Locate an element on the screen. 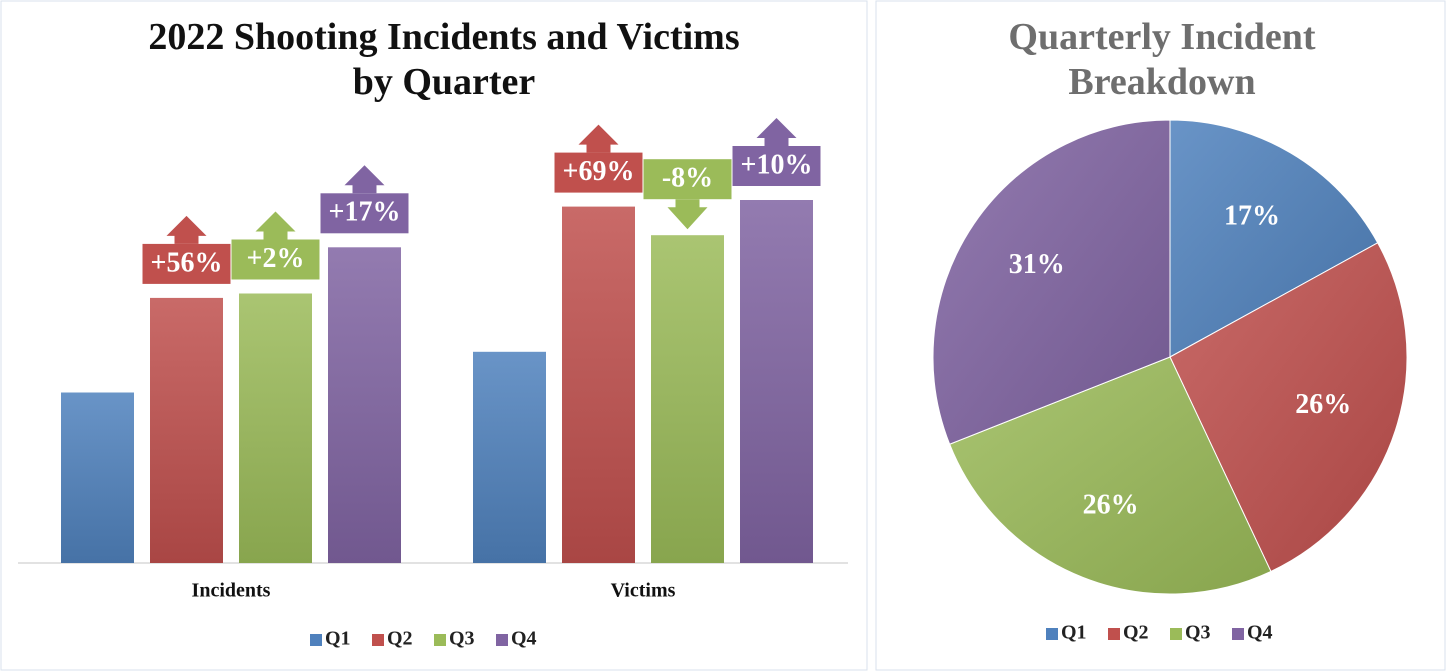 This screenshot has width=1447, height=671. annotation: -8% is located at coordinates (687, 178).